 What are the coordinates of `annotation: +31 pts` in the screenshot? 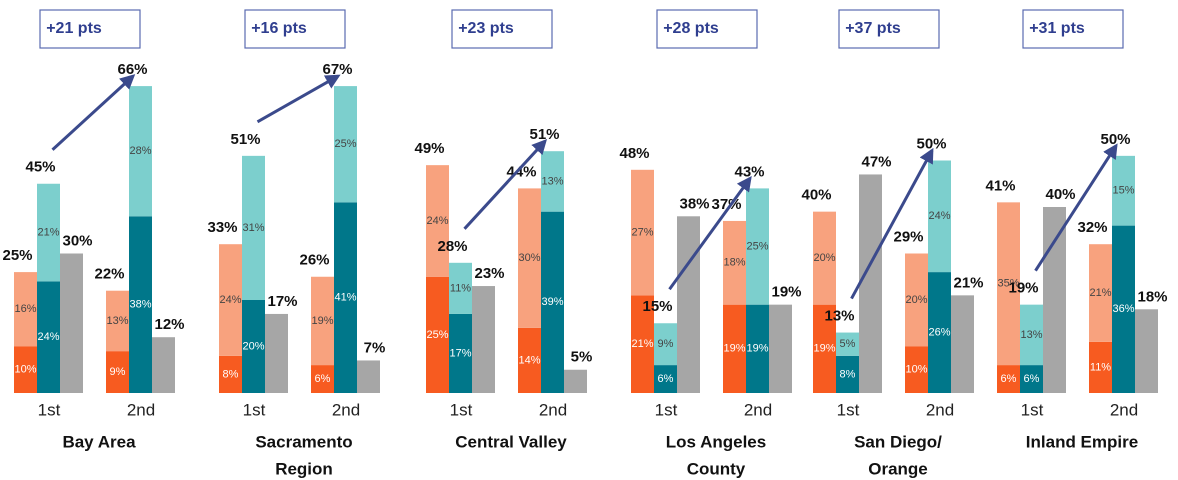 It's located at (1057, 28).